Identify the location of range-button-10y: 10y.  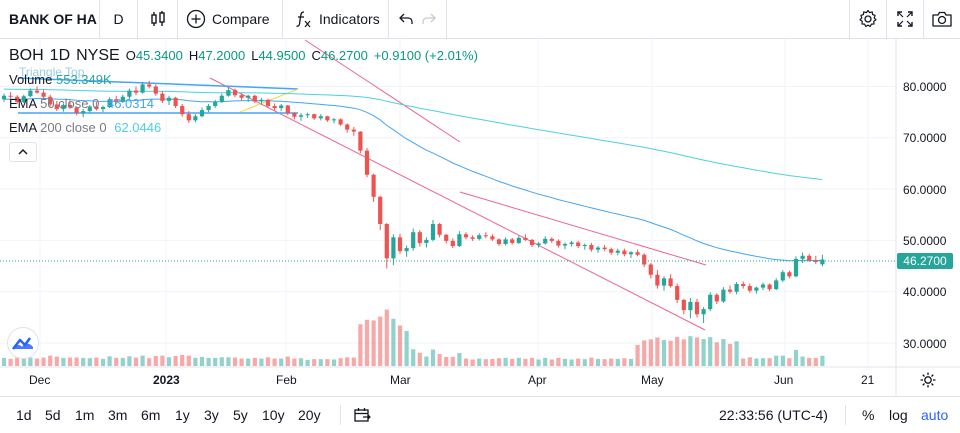
(273, 415).